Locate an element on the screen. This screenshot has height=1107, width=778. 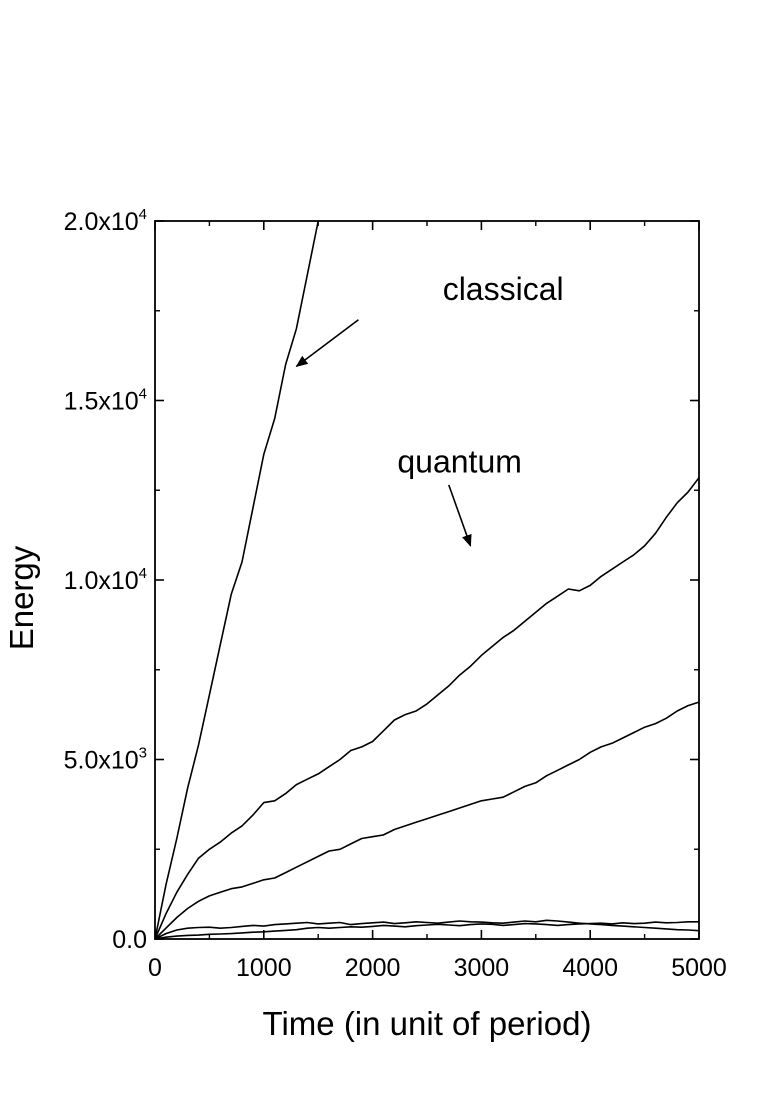
annotation-label-1: classical is located at coordinates (503, 289).